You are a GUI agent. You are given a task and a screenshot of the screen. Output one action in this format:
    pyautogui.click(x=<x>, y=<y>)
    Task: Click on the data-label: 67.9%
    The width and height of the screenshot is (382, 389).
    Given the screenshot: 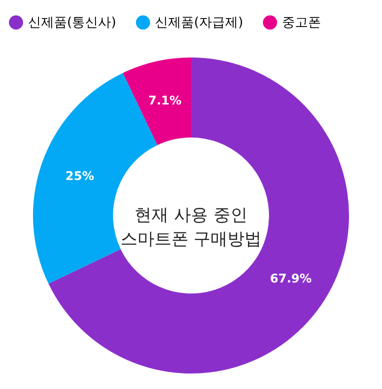 What is the action you would take?
    pyautogui.click(x=291, y=278)
    